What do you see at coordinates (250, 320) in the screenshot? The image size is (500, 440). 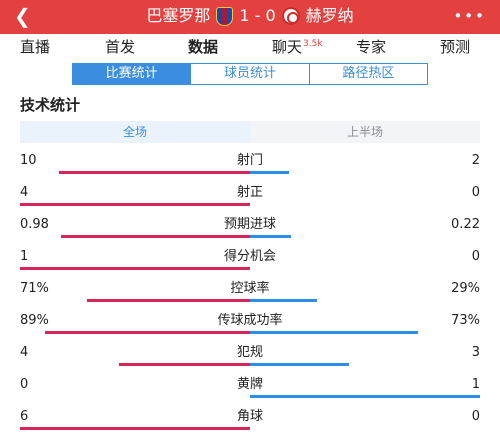 I see `stat-name: 传球成功率` at bounding box center [250, 320].